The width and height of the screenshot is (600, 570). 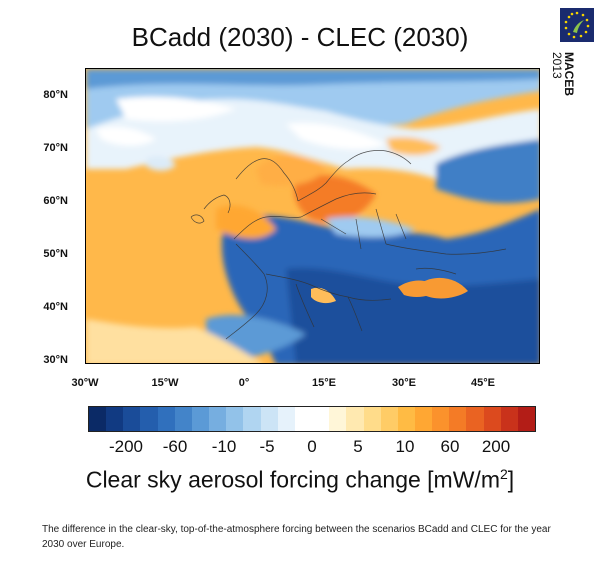 I want to click on colorbar-label-minus5: -5, so click(x=267, y=446).